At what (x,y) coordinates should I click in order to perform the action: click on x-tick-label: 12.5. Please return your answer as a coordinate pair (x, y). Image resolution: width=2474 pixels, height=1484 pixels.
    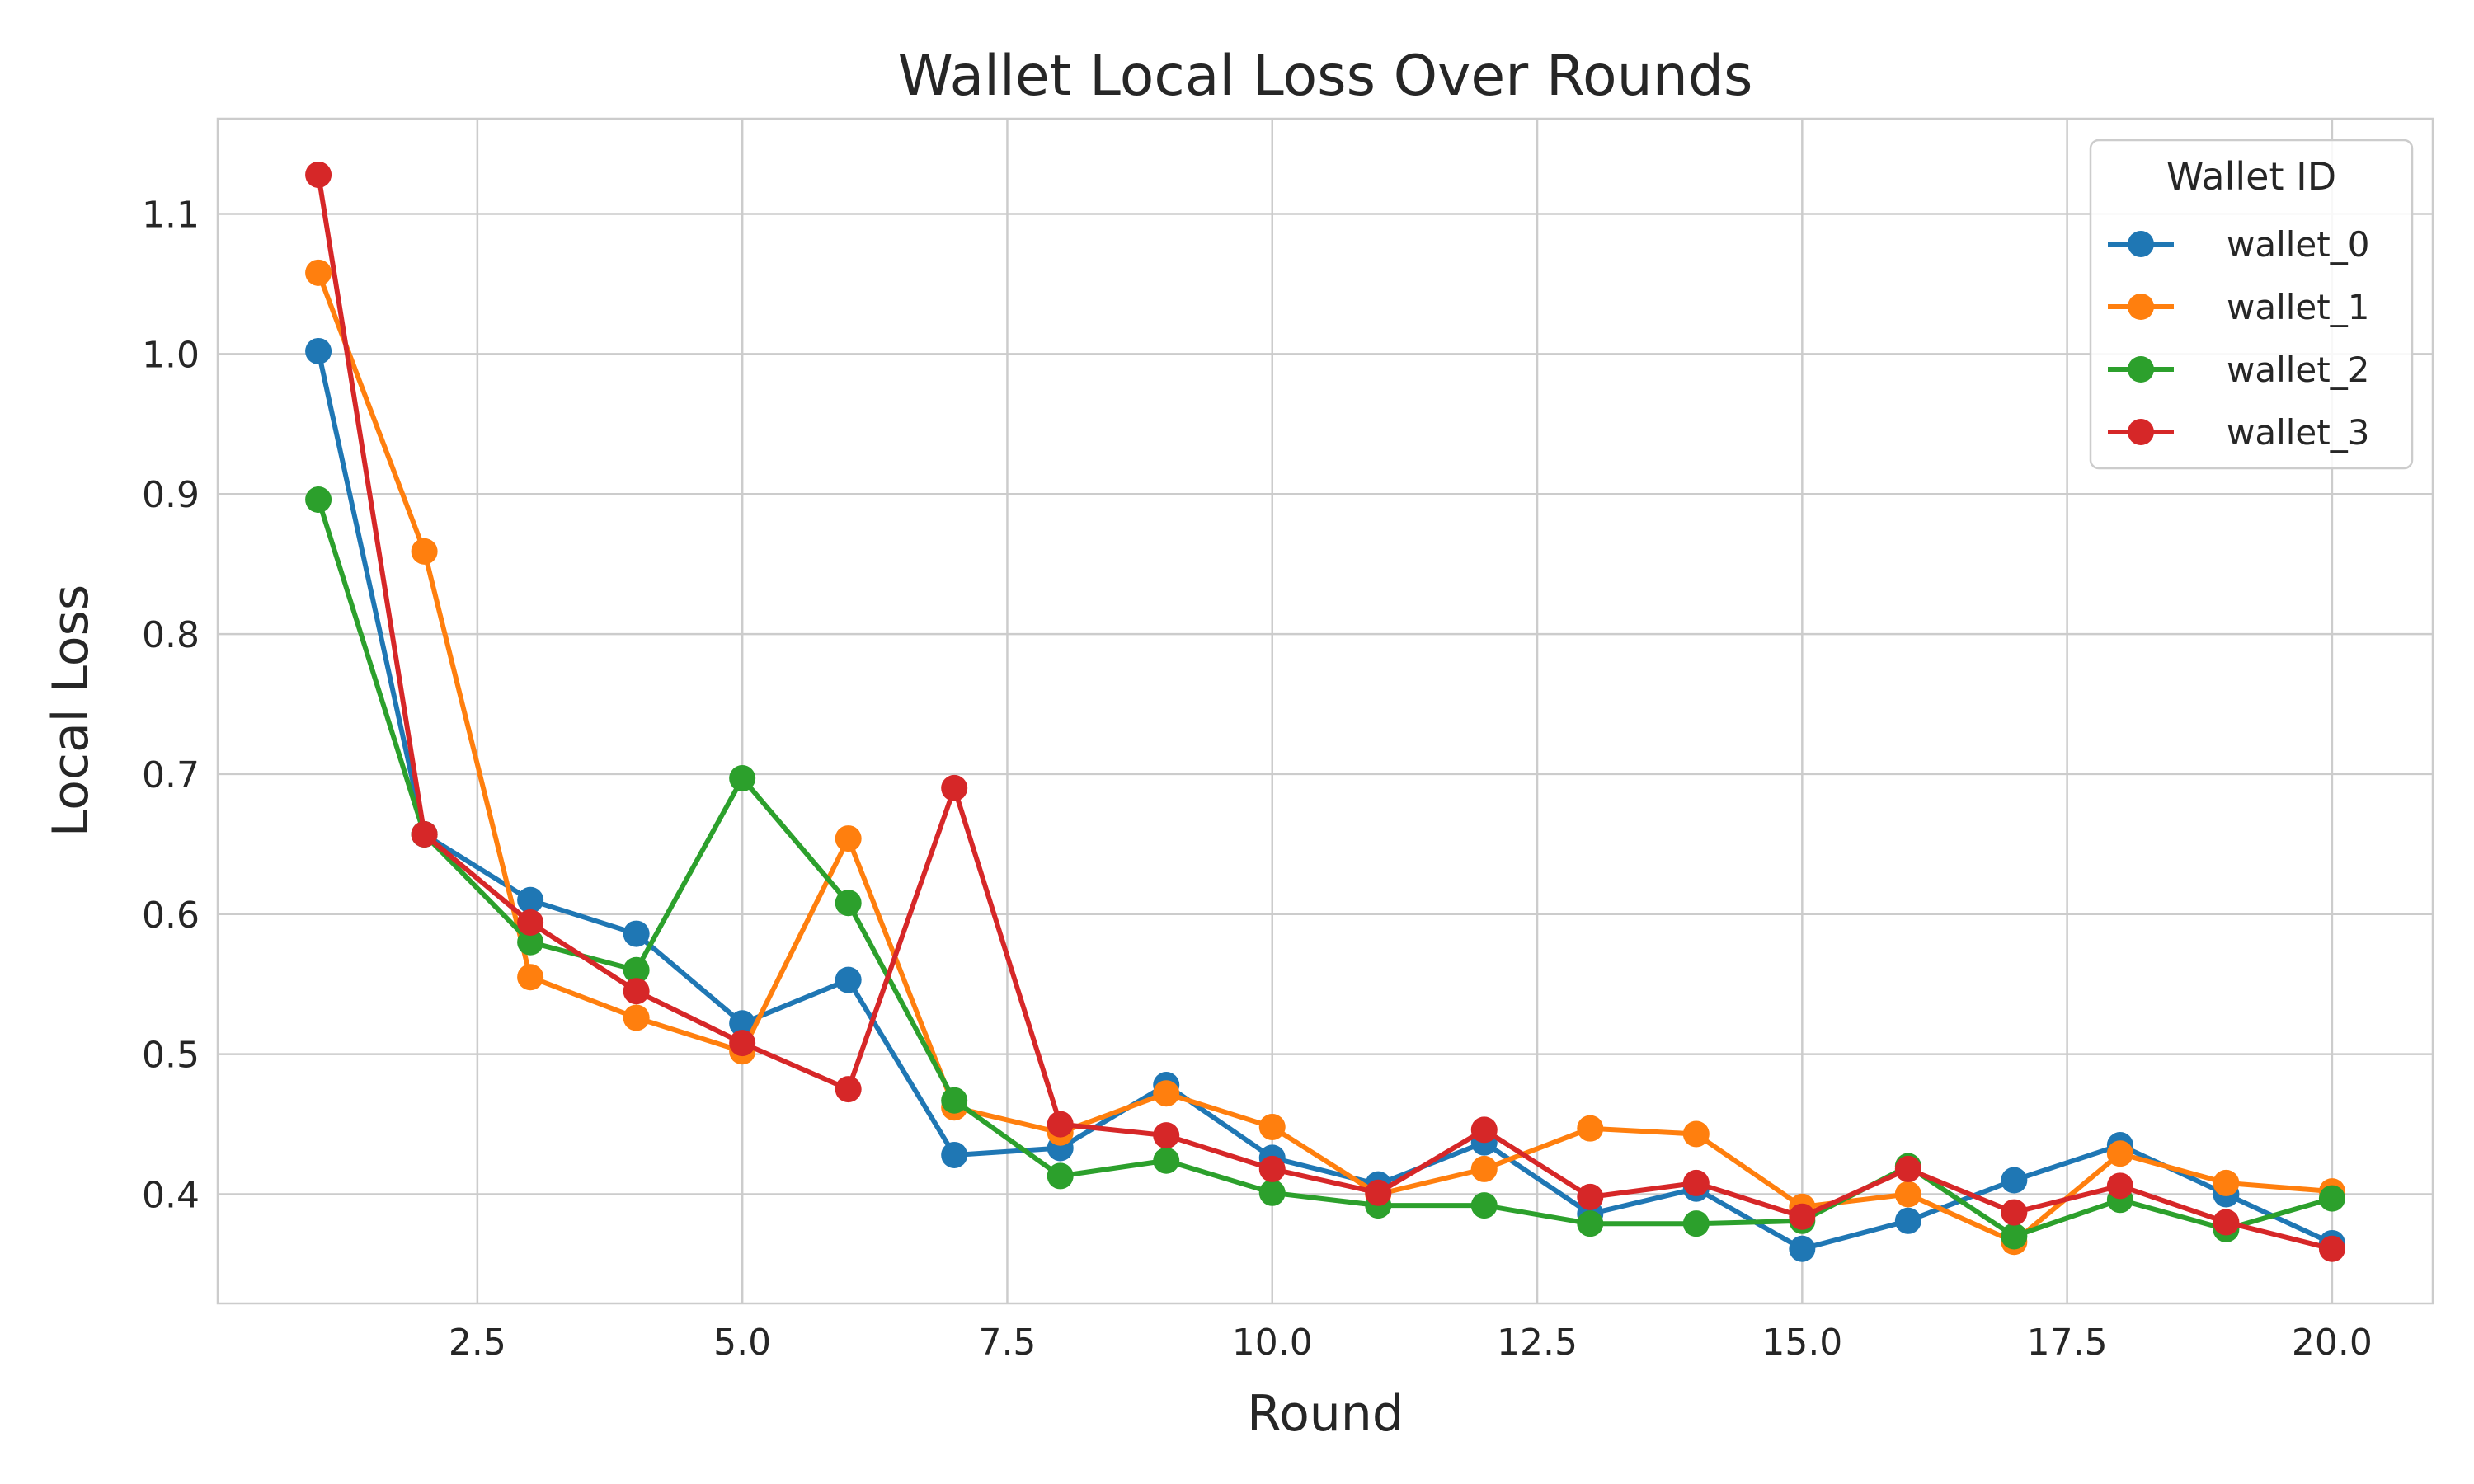
    Looking at the image, I should click on (1537, 1343).